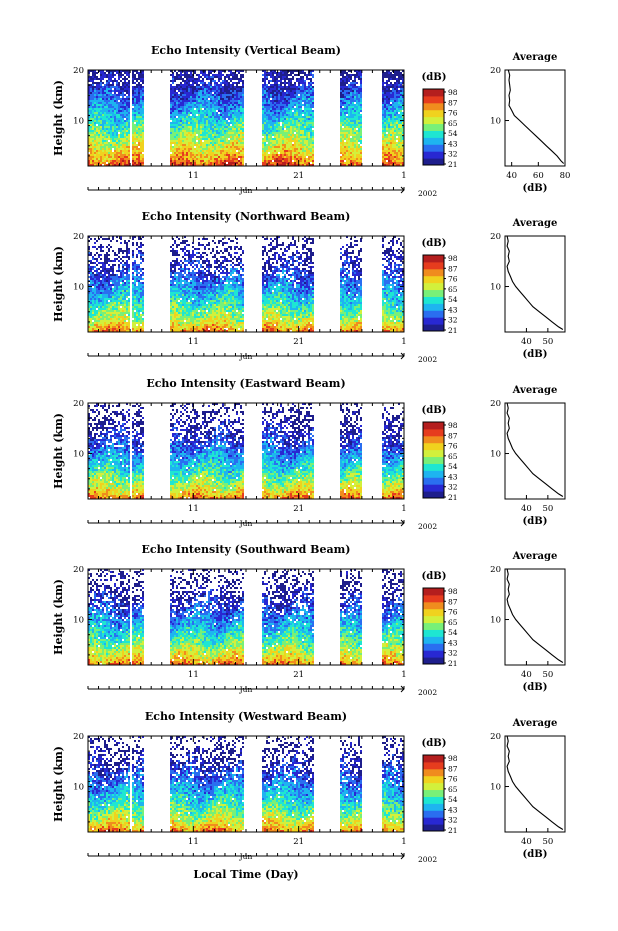  I want to click on colorbar-tick-label: 98, so click(453, 591).